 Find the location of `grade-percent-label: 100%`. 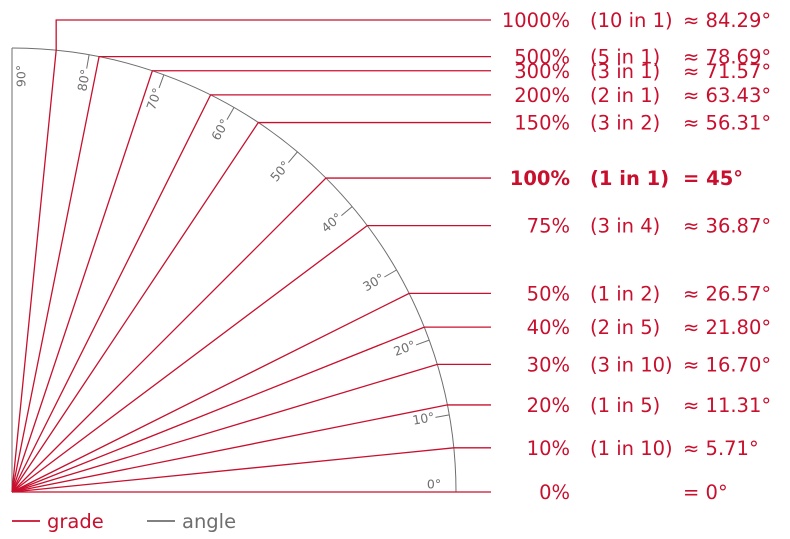

grade-percent-label: 100% is located at coordinates (540, 178).